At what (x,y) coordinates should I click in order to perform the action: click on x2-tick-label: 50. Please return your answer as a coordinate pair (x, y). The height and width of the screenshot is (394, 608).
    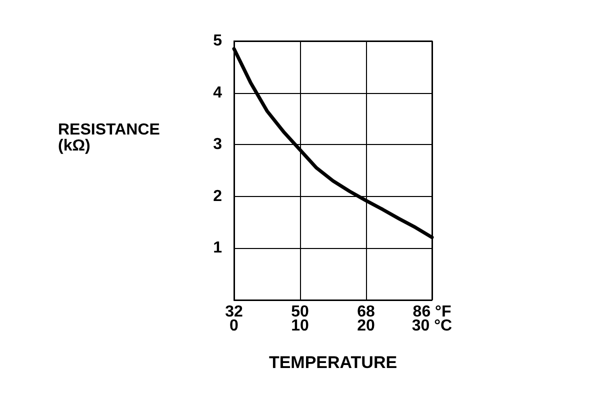
    Looking at the image, I should click on (300, 312).